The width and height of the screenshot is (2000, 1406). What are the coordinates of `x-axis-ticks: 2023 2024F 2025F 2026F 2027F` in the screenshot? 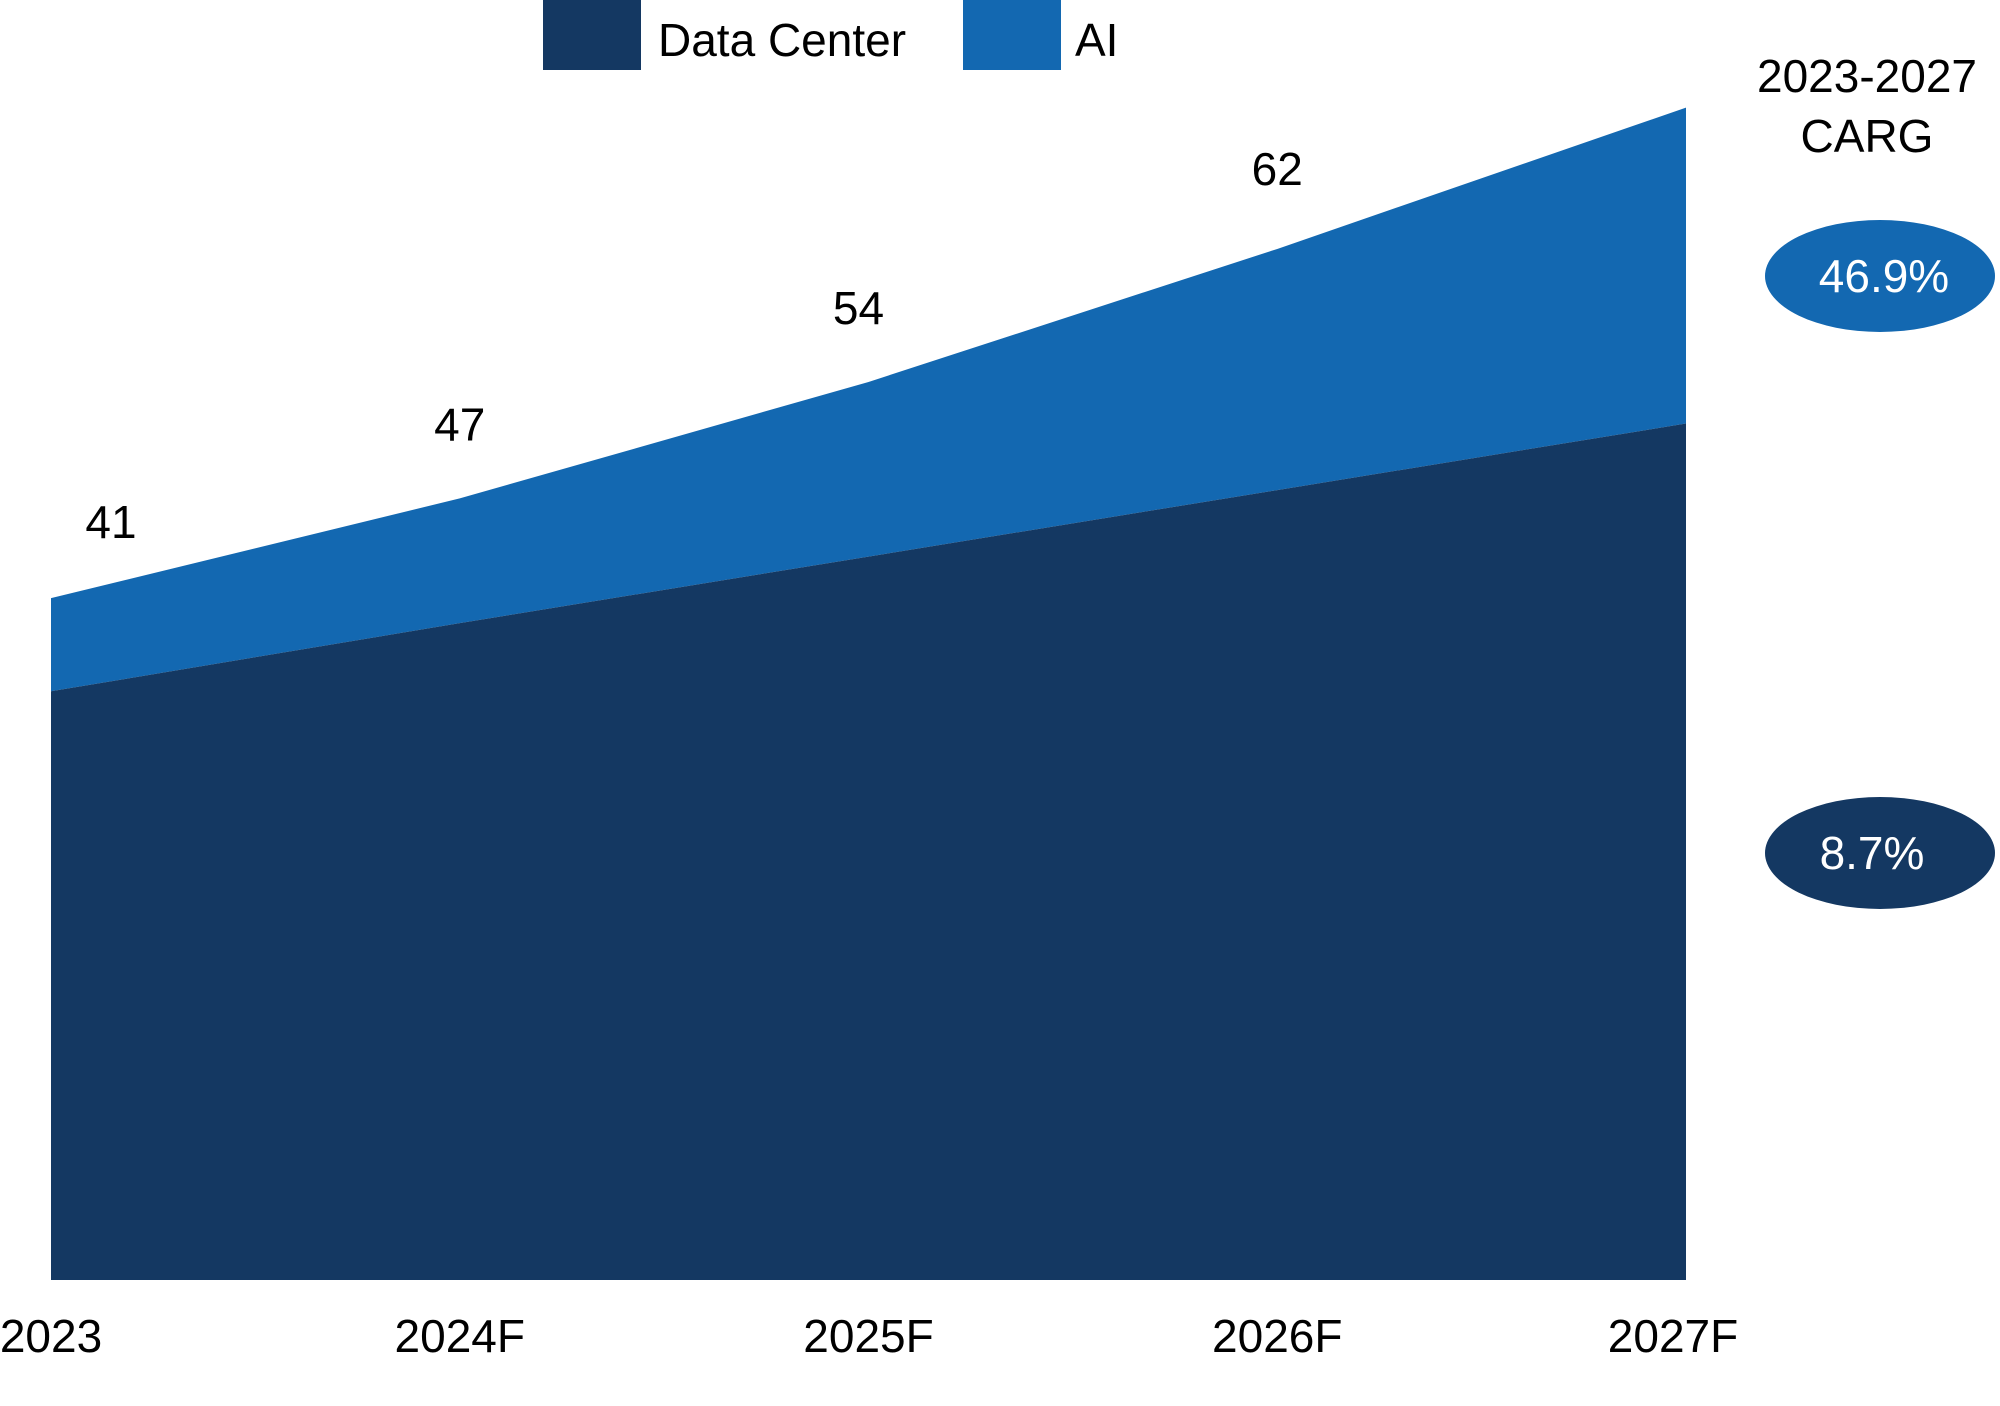 It's located at (869, 1336).